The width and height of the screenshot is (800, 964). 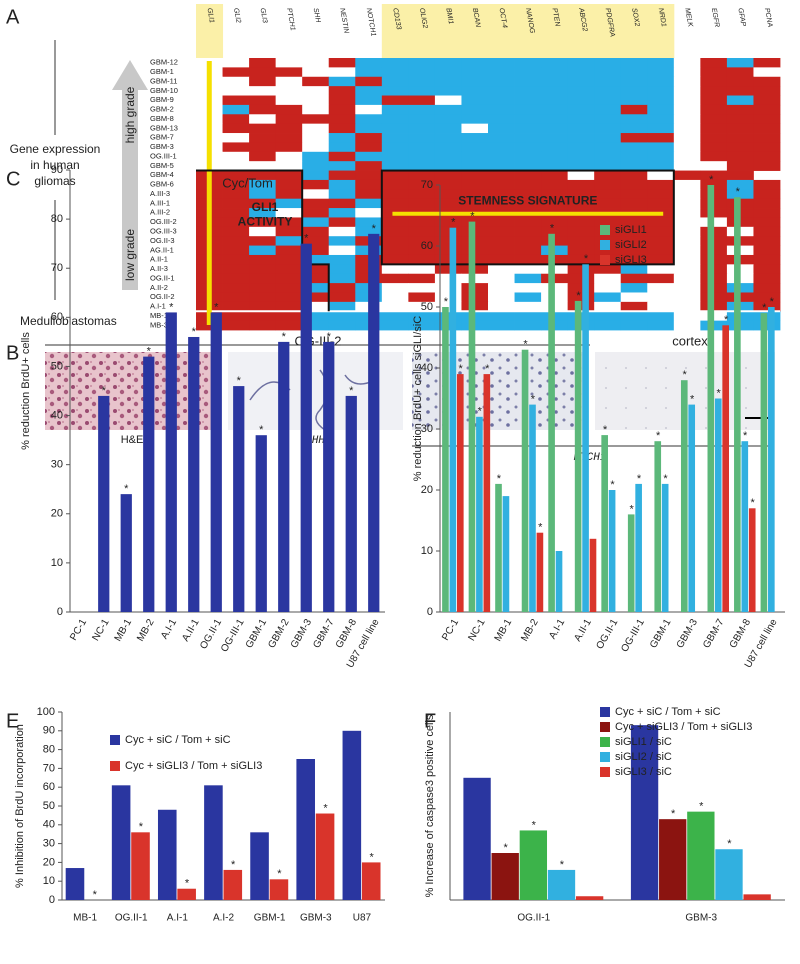 I want to click on row-label: OG.II-2, so click(x=162, y=296).